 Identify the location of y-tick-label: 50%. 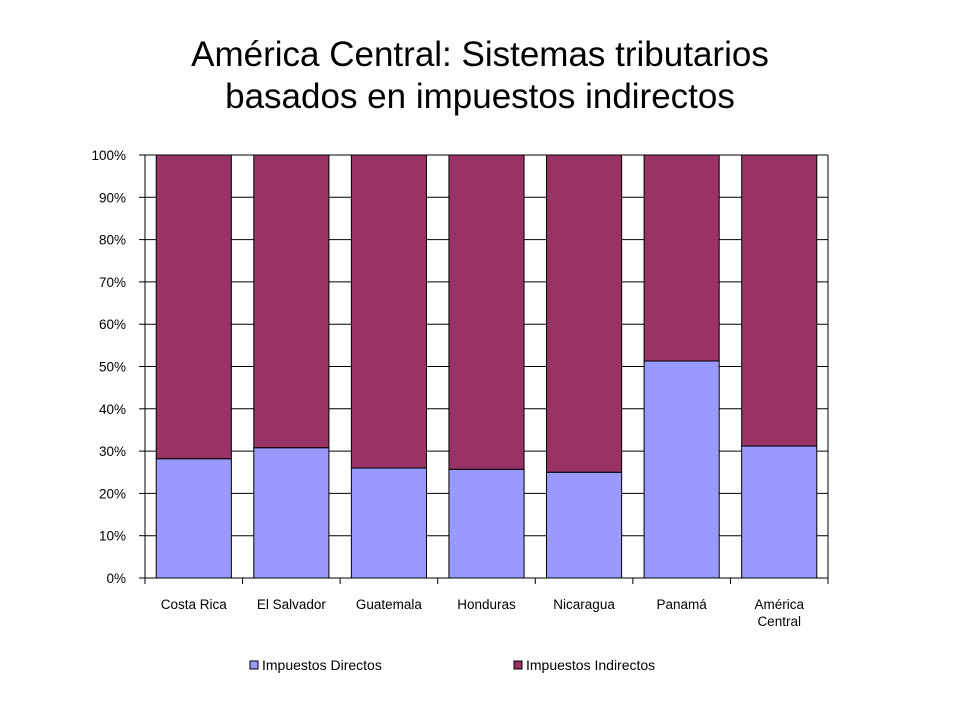
(112, 367).